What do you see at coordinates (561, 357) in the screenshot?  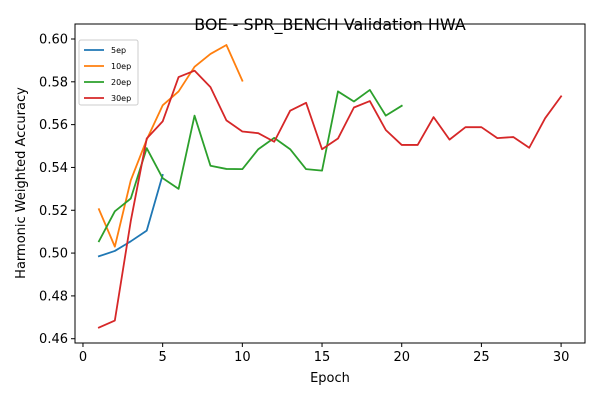 I see `x-tick-label: 30` at bounding box center [561, 357].